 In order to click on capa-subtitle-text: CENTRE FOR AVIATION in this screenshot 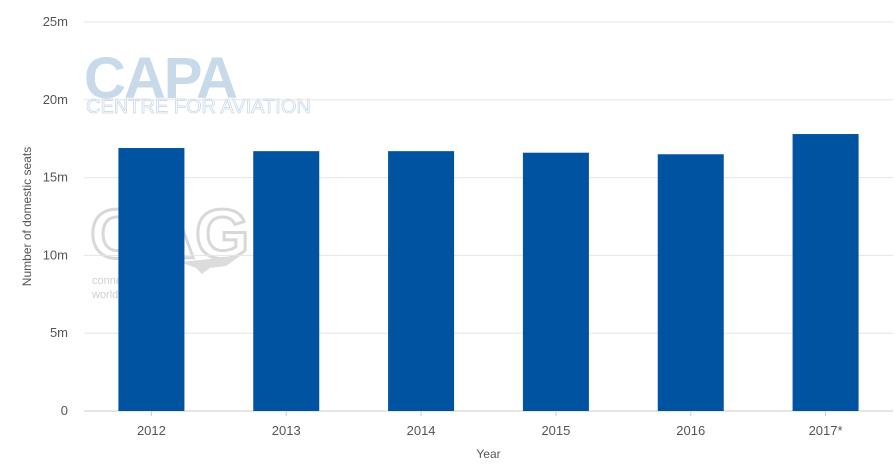, I will do `click(198, 107)`.